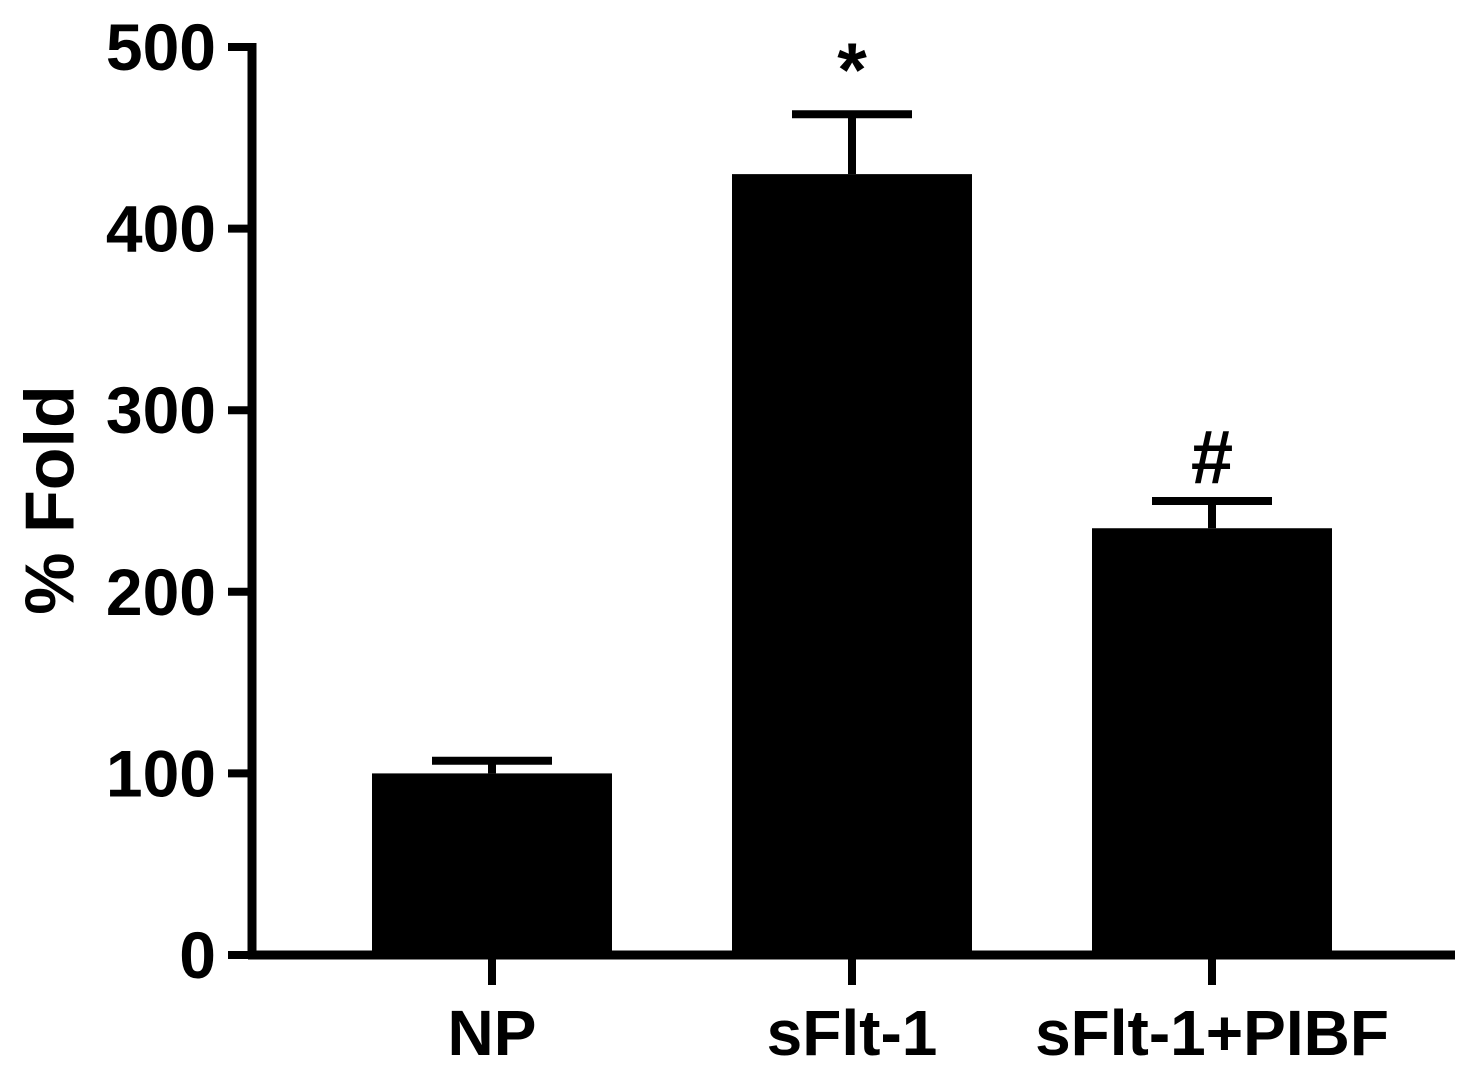  I want to click on y-tick-label: 100, so click(161, 773).